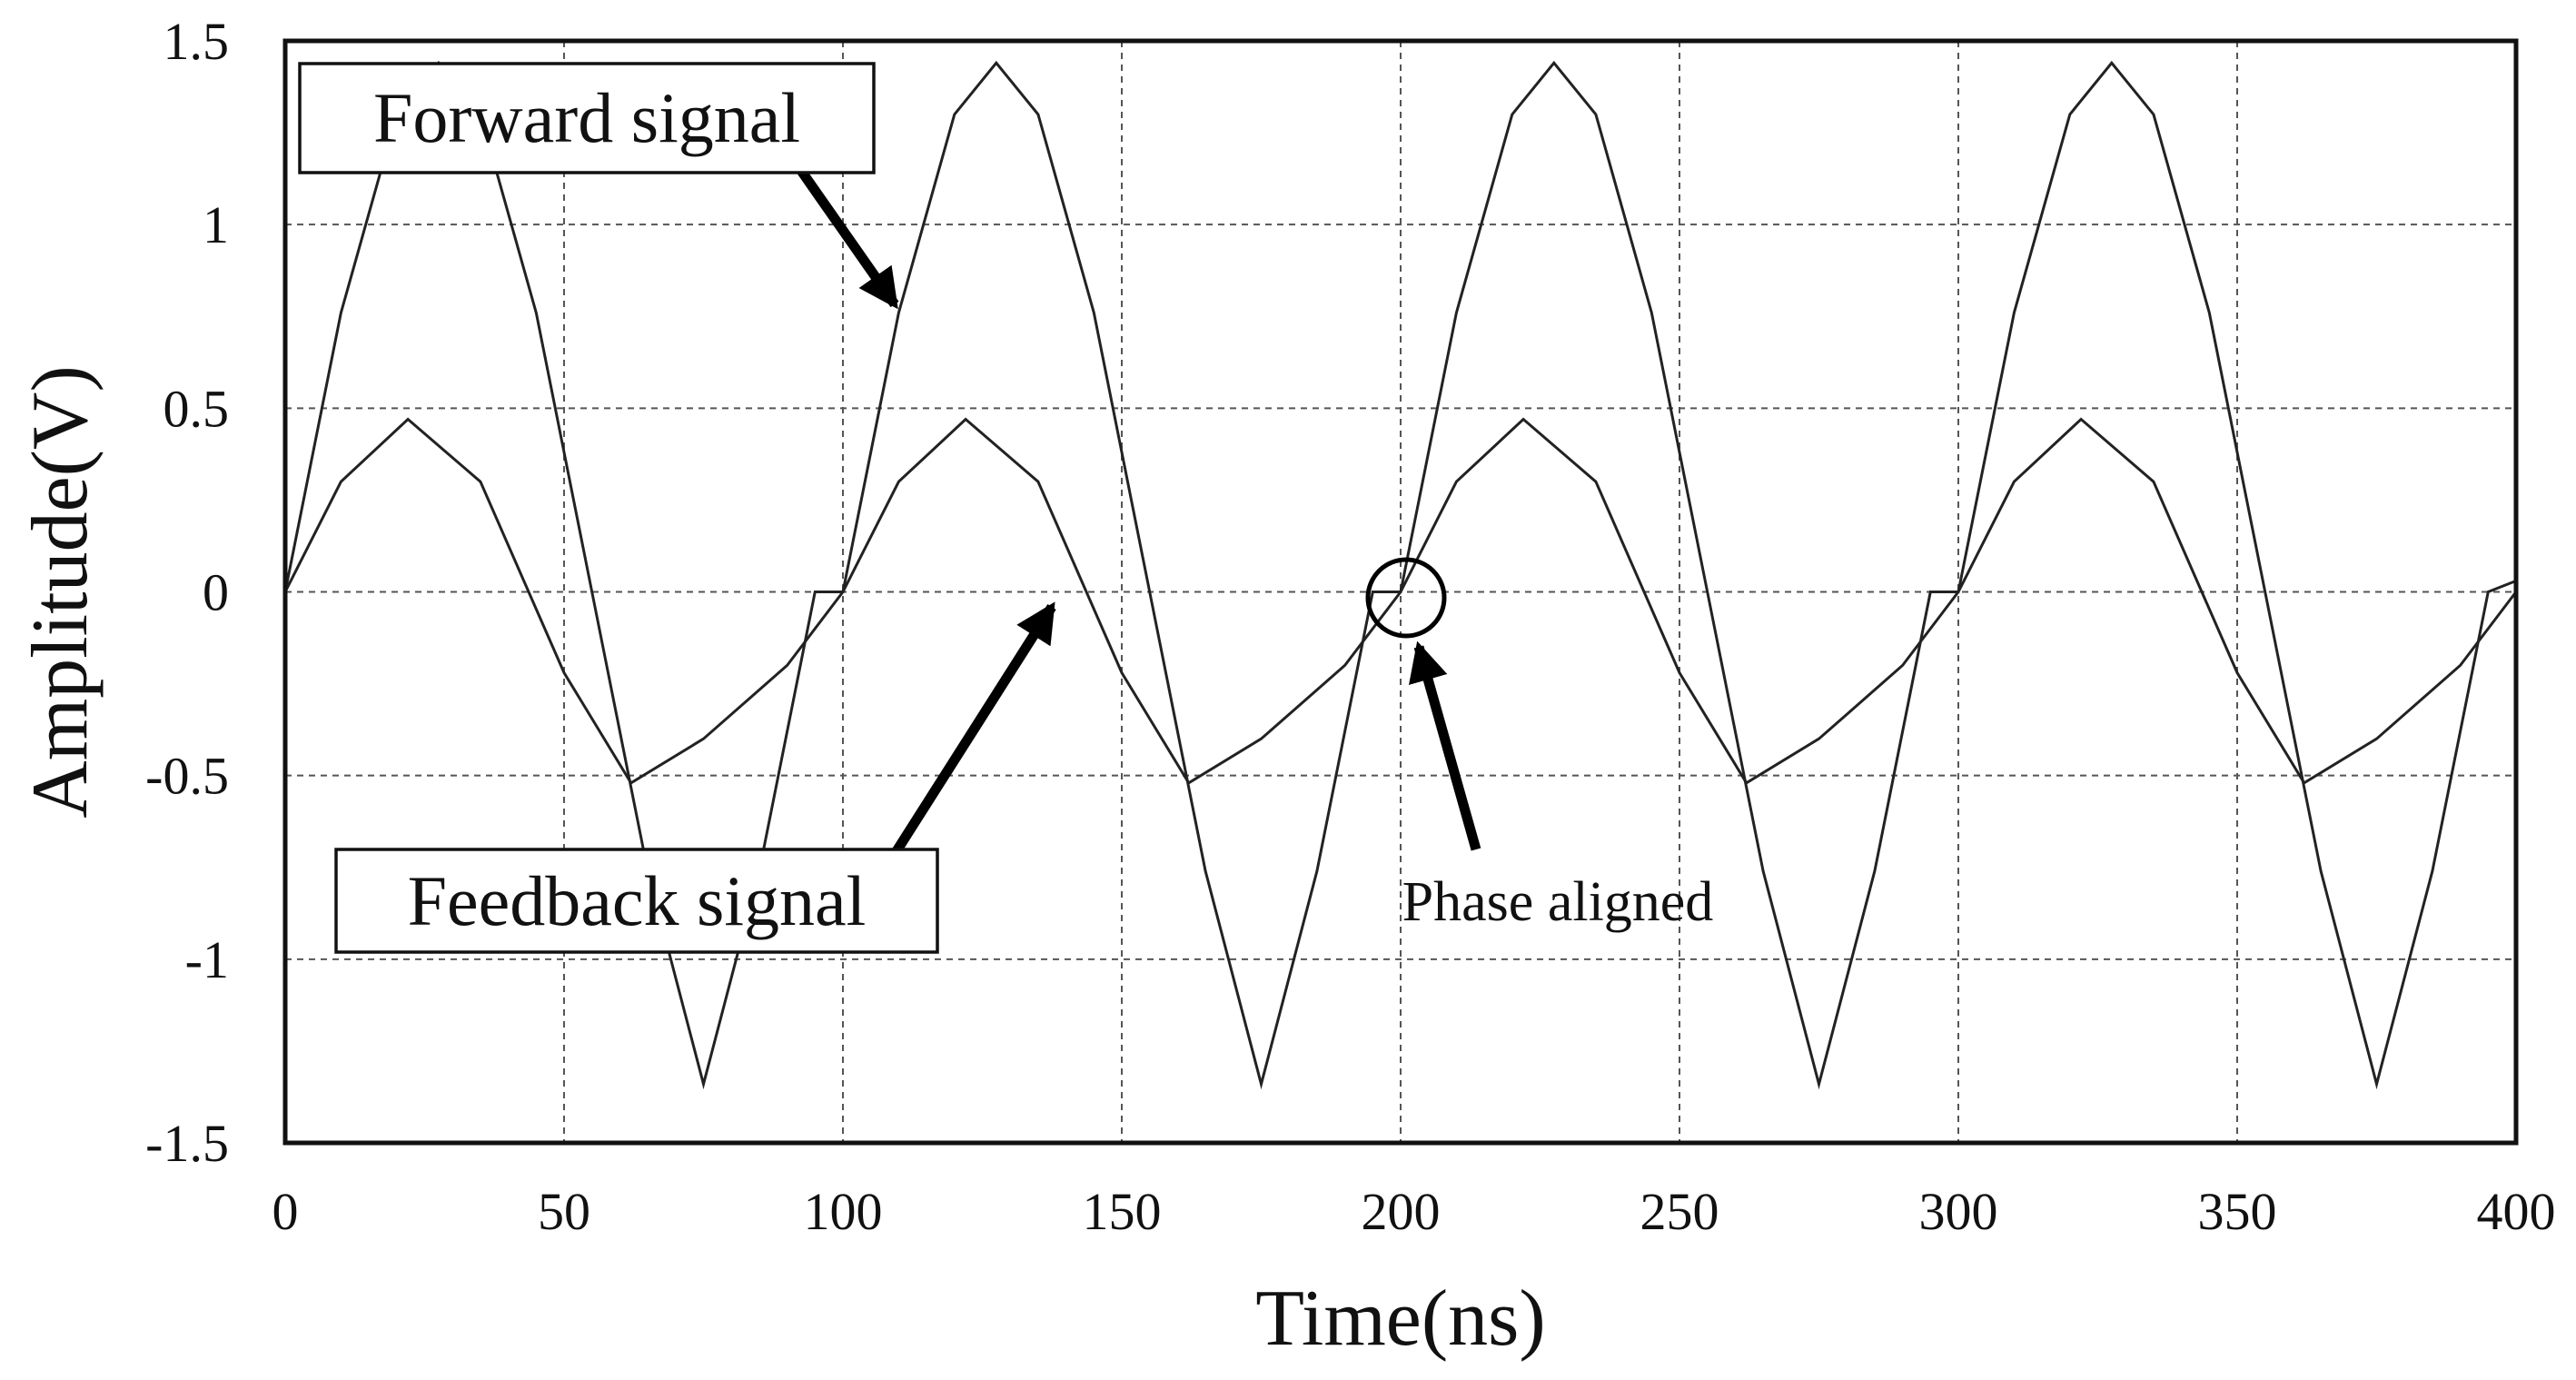 Image resolution: width=2576 pixels, height=1380 pixels. Describe the element at coordinates (1539, 745) in the screenshot. I see `phase-aligned-callout: Phase aligned` at that location.